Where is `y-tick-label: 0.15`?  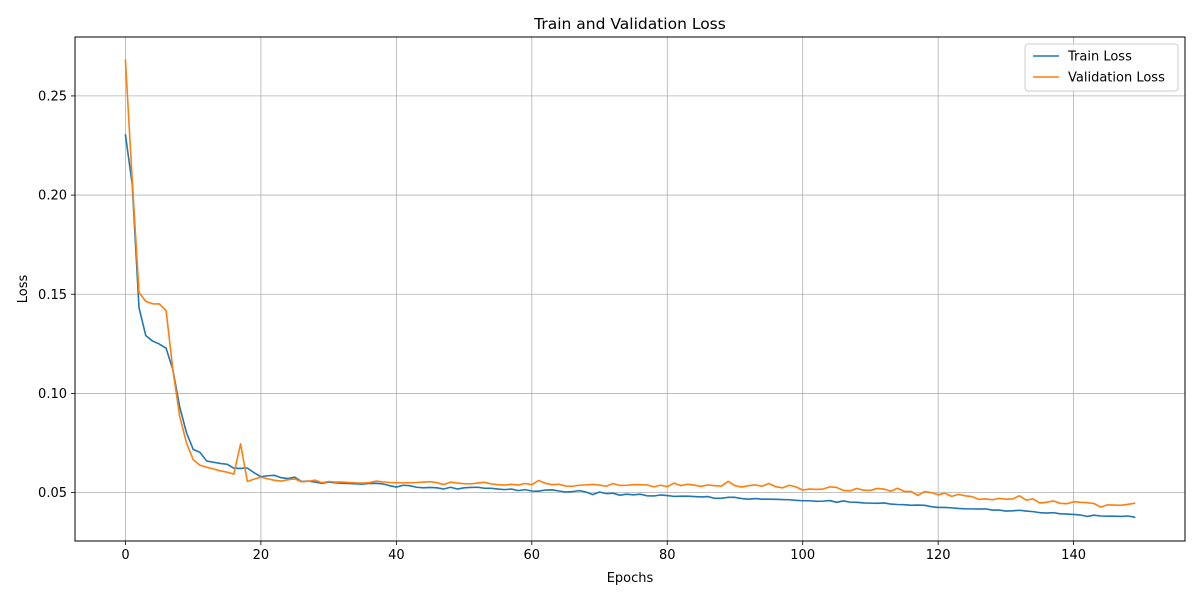
y-tick-label: 0.15 is located at coordinates (52, 295).